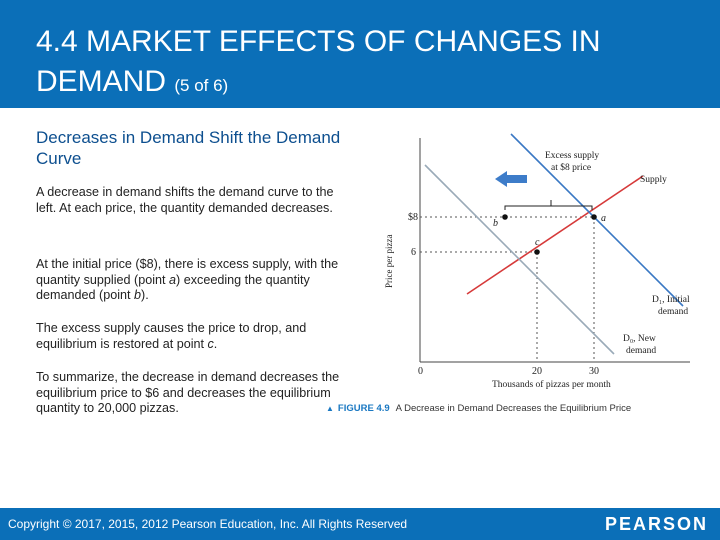  What do you see at coordinates (138, 295) in the screenshot?
I see `para2-point-b: b` at bounding box center [138, 295].